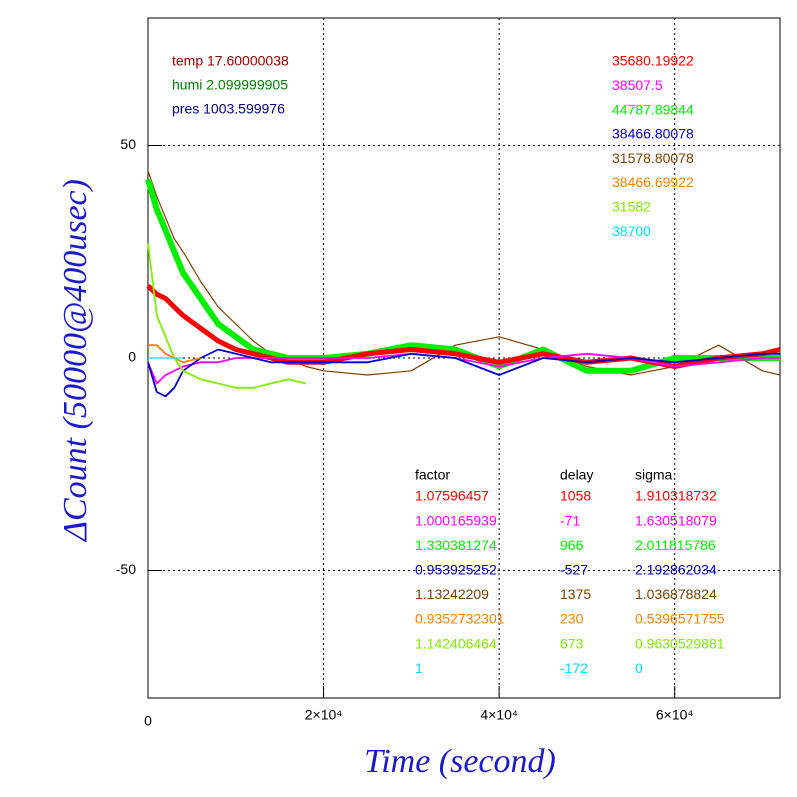  I want to click on table-cell: 1.630518079, so click(676, 520).